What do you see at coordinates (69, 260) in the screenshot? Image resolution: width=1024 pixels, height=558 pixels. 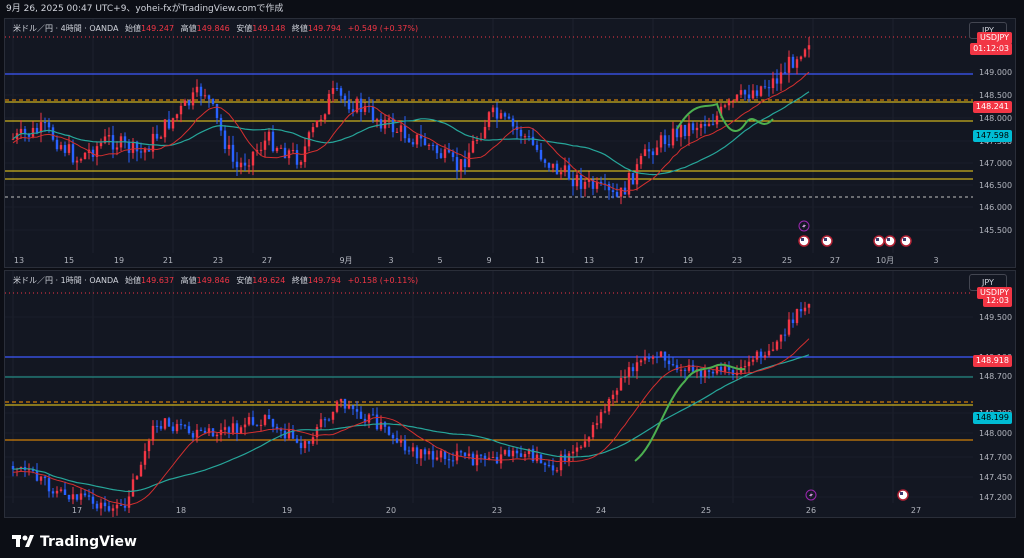 I see `x-axis-tick-label: 15` at bounding box center [69, 260].